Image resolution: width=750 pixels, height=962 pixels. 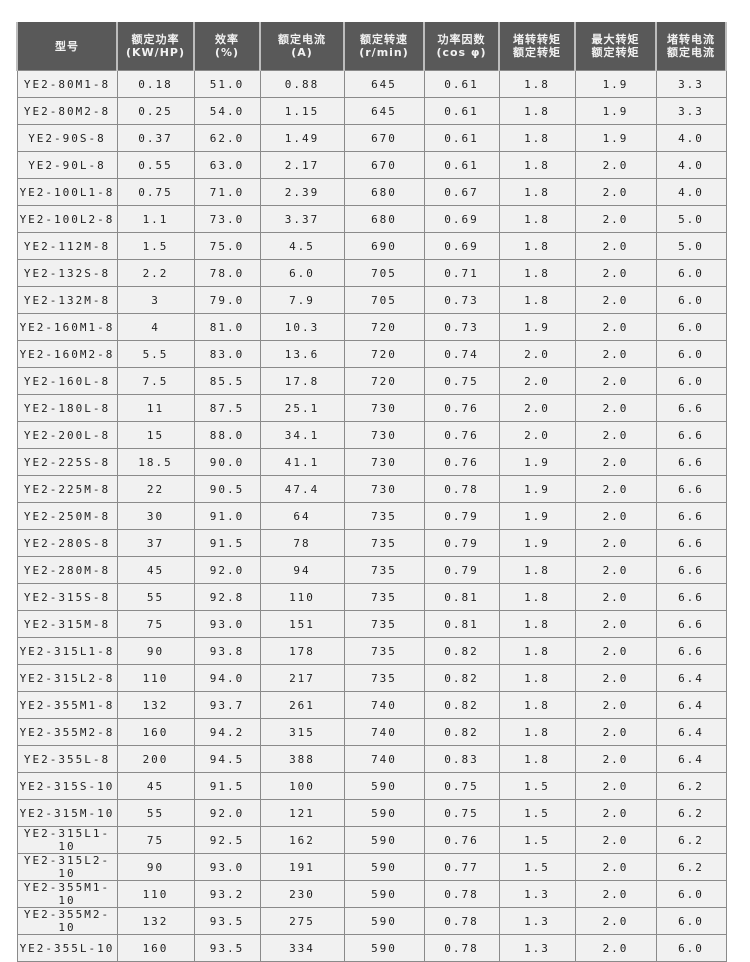 What do you see at coordinates (155, 813) in the screenshot?
I see `table-cell: 55` at bounding box center [155, 813].